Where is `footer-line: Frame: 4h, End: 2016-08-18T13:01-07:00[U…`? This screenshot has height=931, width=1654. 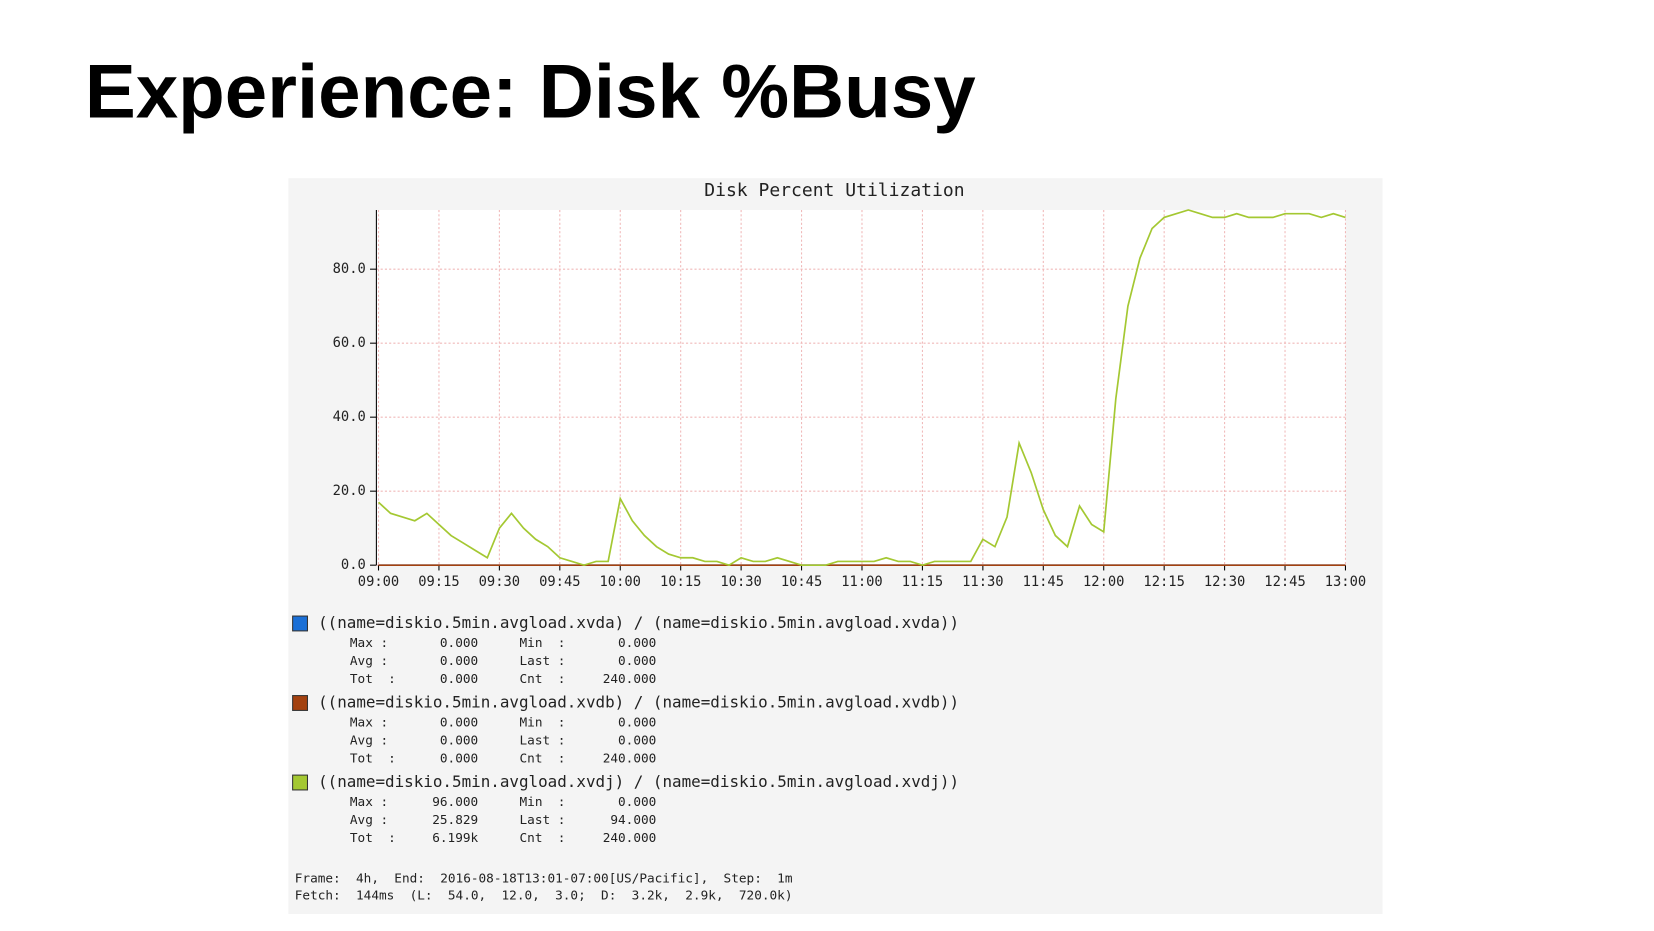 footer-line: Frame: 4h, End: 2016-08-18T13:01-07:00[U… is located at coordinates (544, 877).